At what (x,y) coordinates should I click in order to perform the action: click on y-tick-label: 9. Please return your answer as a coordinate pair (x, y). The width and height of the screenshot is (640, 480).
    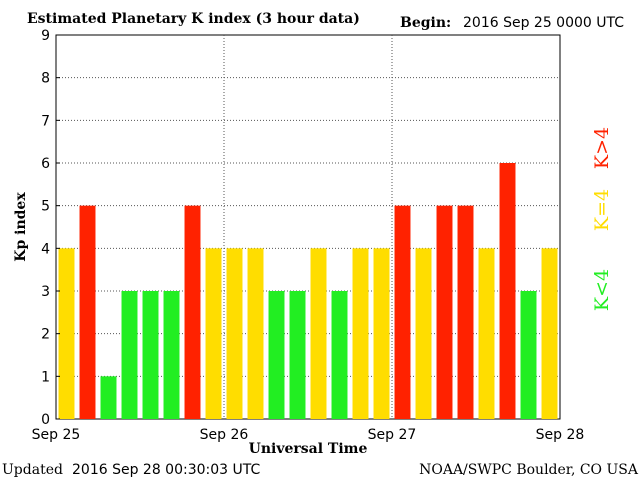
    Looking at the image, I should click on (45, 36).